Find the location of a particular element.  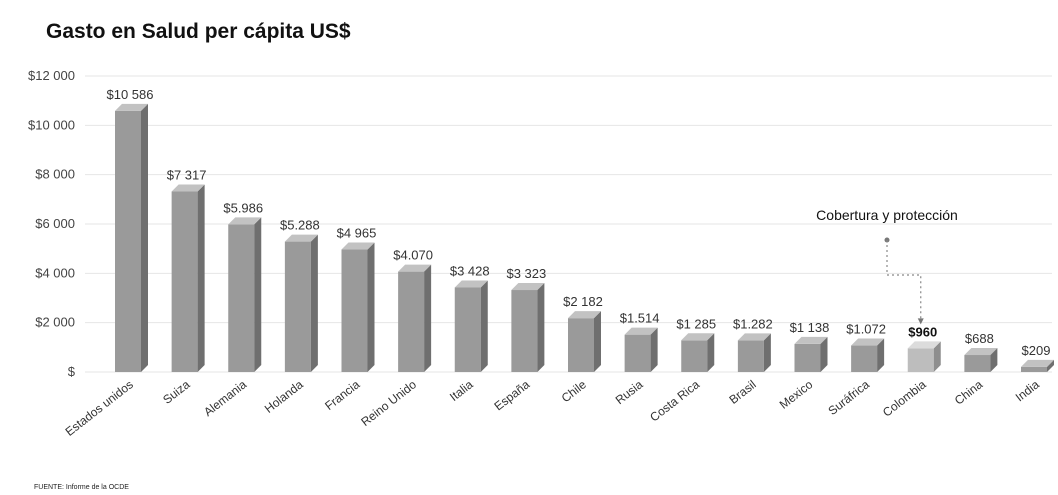

data-label: $688 is located at coordinates (979, 338).